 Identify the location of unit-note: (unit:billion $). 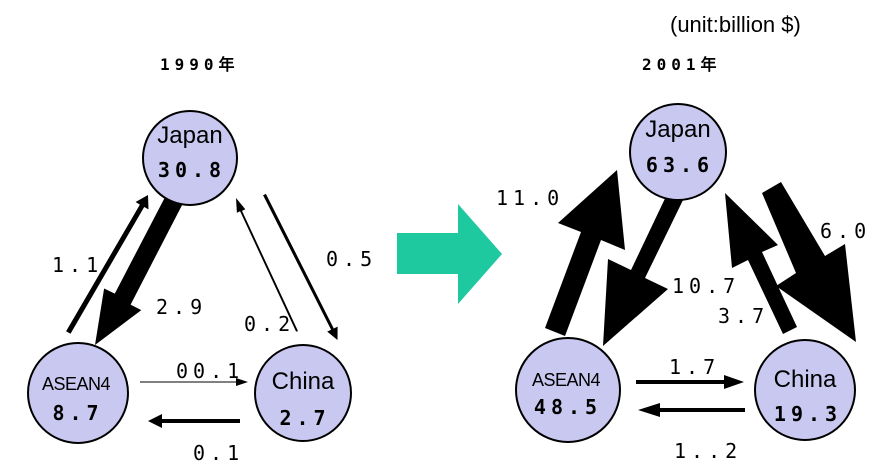
(735, 24).